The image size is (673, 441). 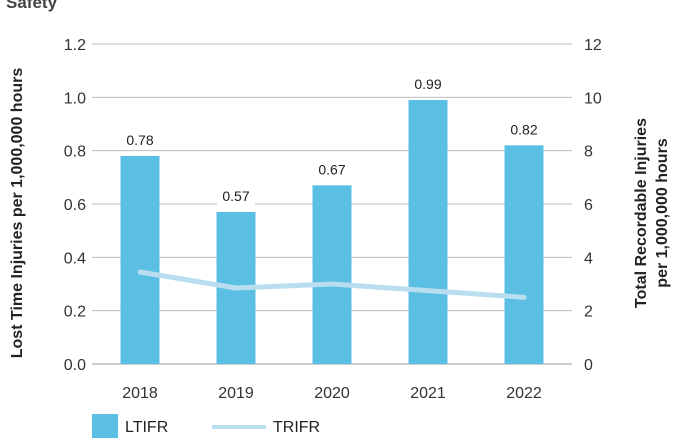 I want to click on y-tick-label: 1.0, so click(x=75, y=98).